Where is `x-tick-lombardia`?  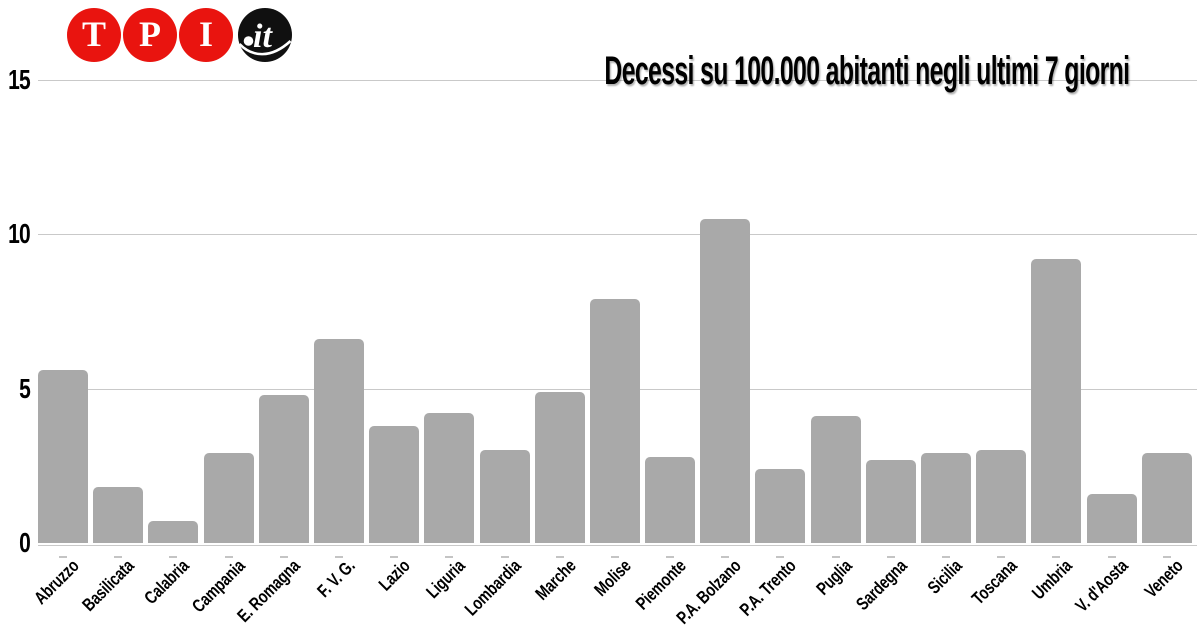 x-tick-lombardia is located at coordinates (504, 557).